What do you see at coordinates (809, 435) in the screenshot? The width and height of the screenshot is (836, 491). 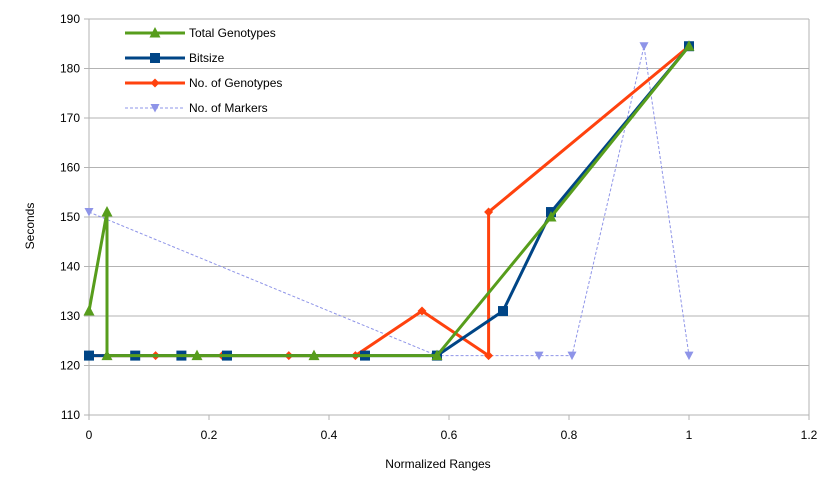 I see `x-tick-label: 1.2` at bounding box center [809, 435].